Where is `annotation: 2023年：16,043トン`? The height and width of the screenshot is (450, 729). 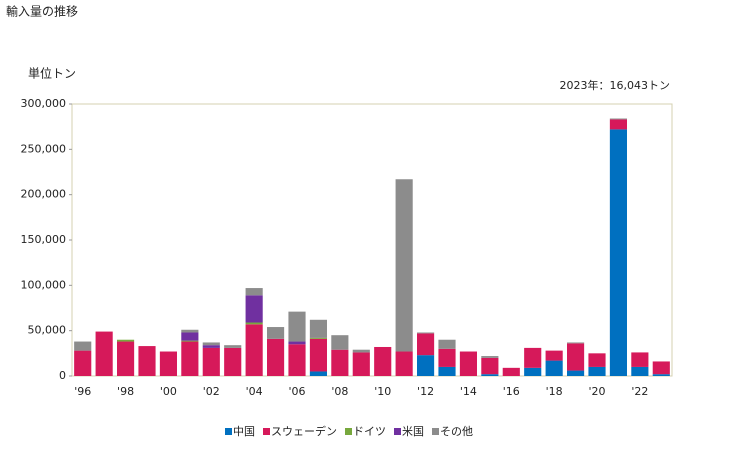 annotation: 2023年：16,043トン is located at coordinates (615, 85).